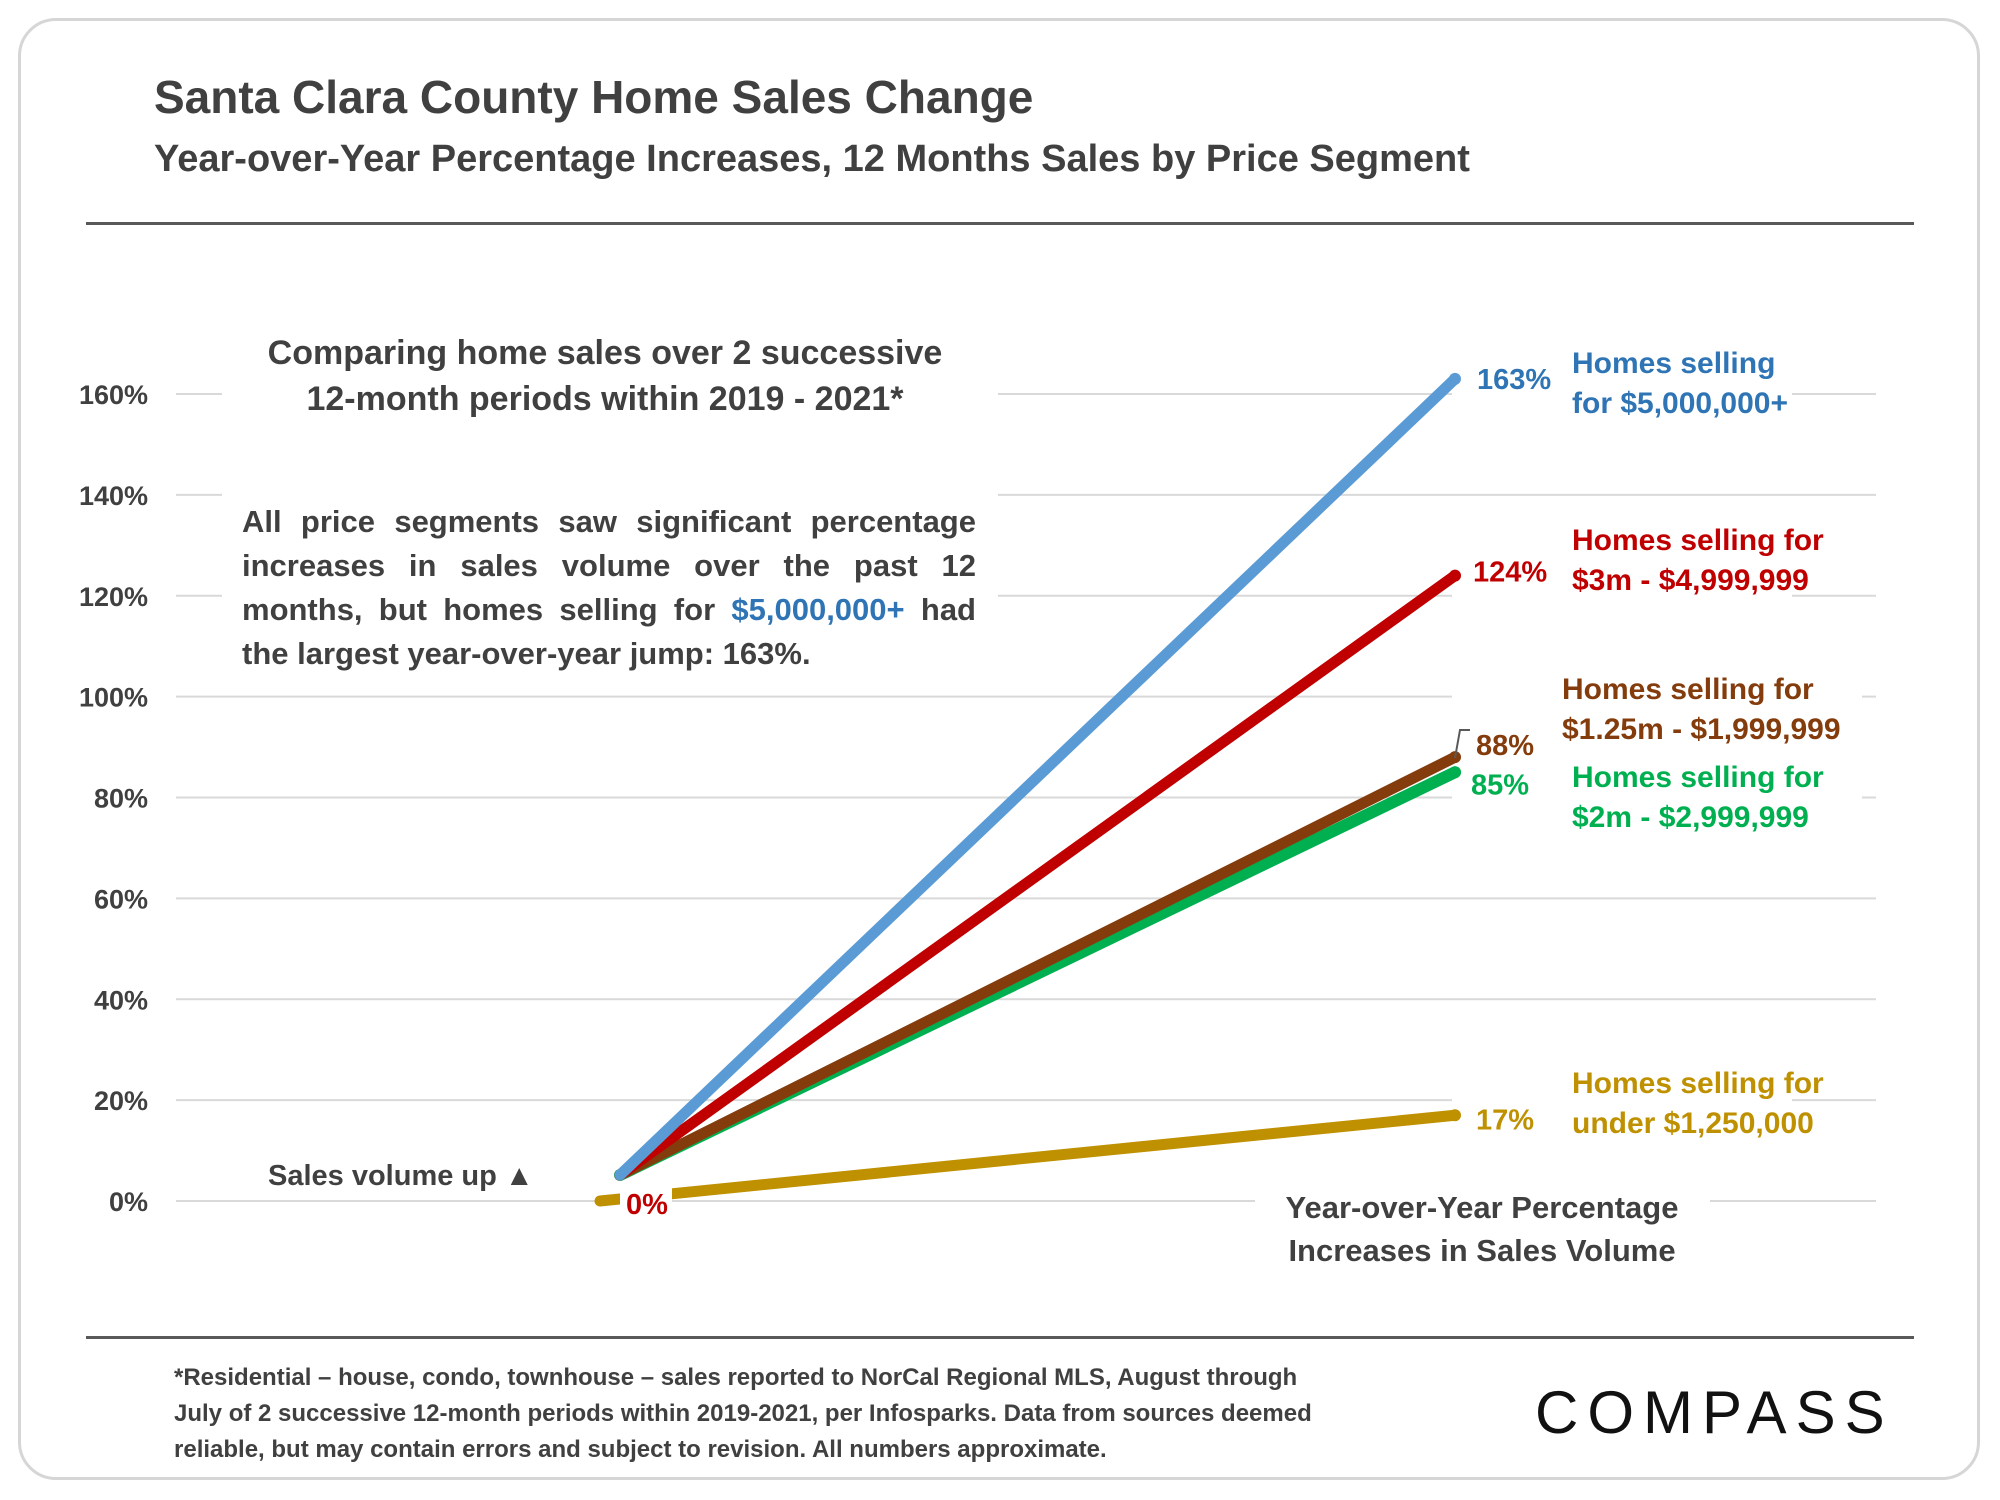  What do you see at coordinates (1701, 729) in the screenshot?
I see `legend-125m-2m-line-2: $1.25m - $1,999,999` at bounding box center [1701, 729].